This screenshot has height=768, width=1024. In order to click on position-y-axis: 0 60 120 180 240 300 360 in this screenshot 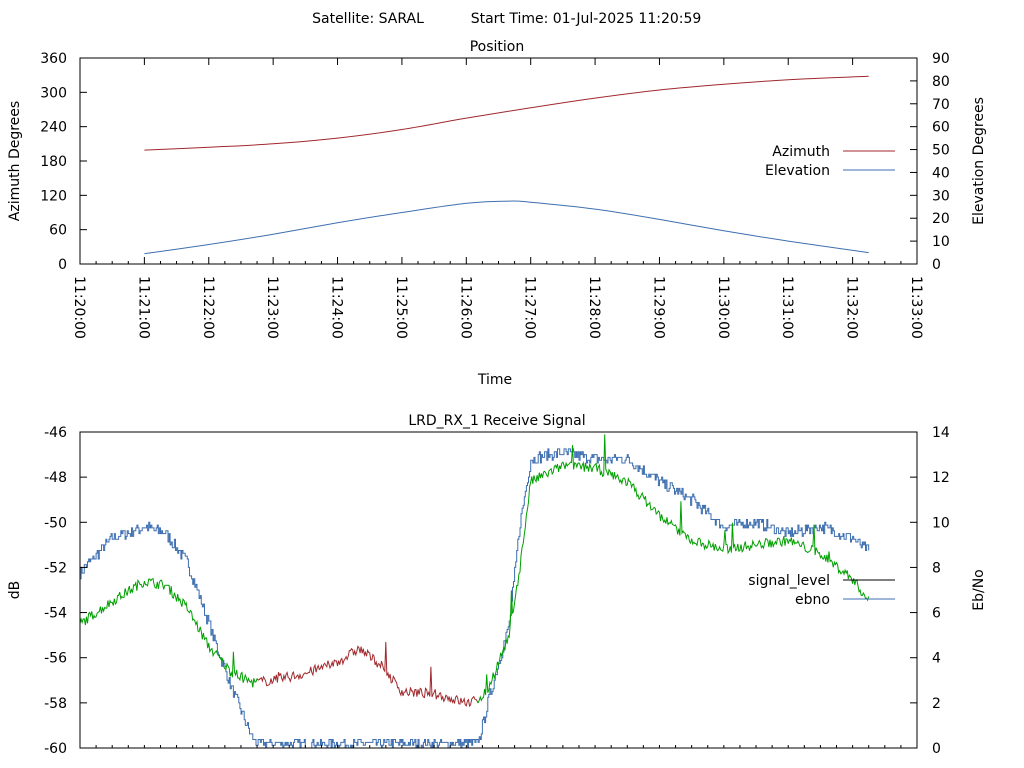, I will do `click(63, 162)`.